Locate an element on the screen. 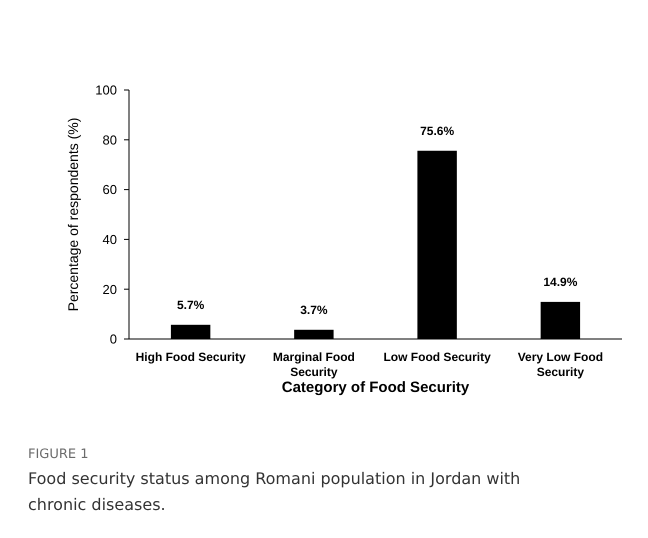 The image size is (648, 538). caption: FIGURE 1 is located at coordinates (58, 454).